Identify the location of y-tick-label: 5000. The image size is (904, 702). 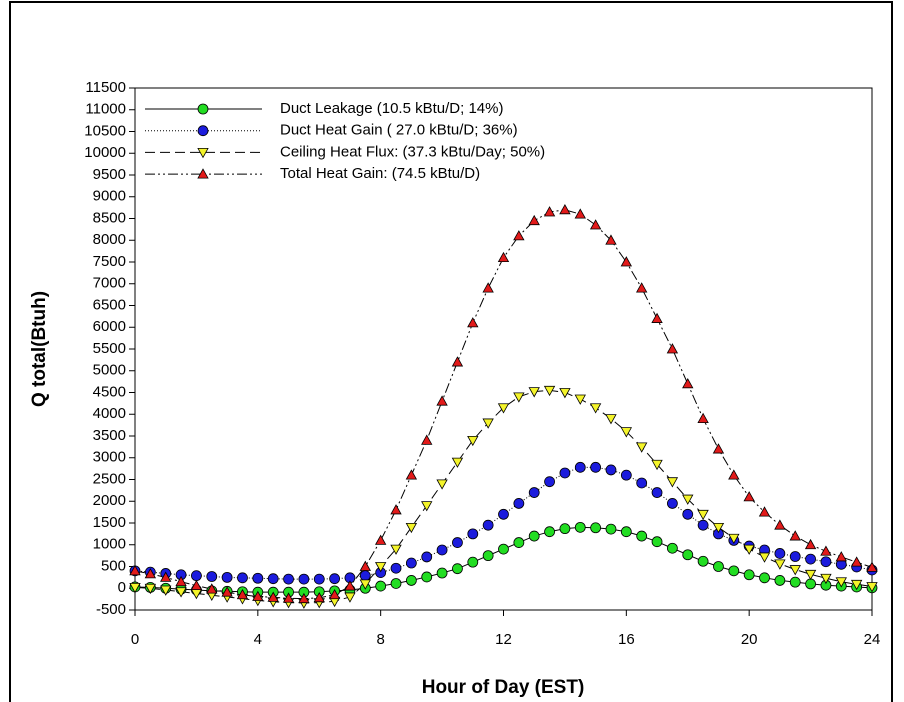
(109, 370).